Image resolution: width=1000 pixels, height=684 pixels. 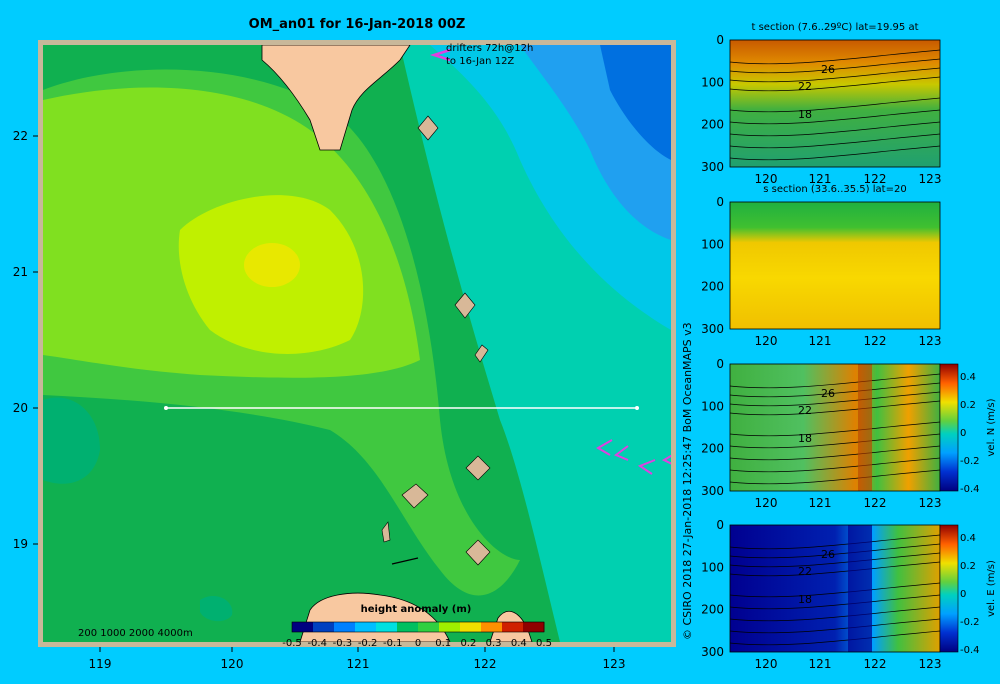 What do you see at coordinates (478, 552) in the screenshot?
I see `island-calayan` at bounding box center [478, 552].